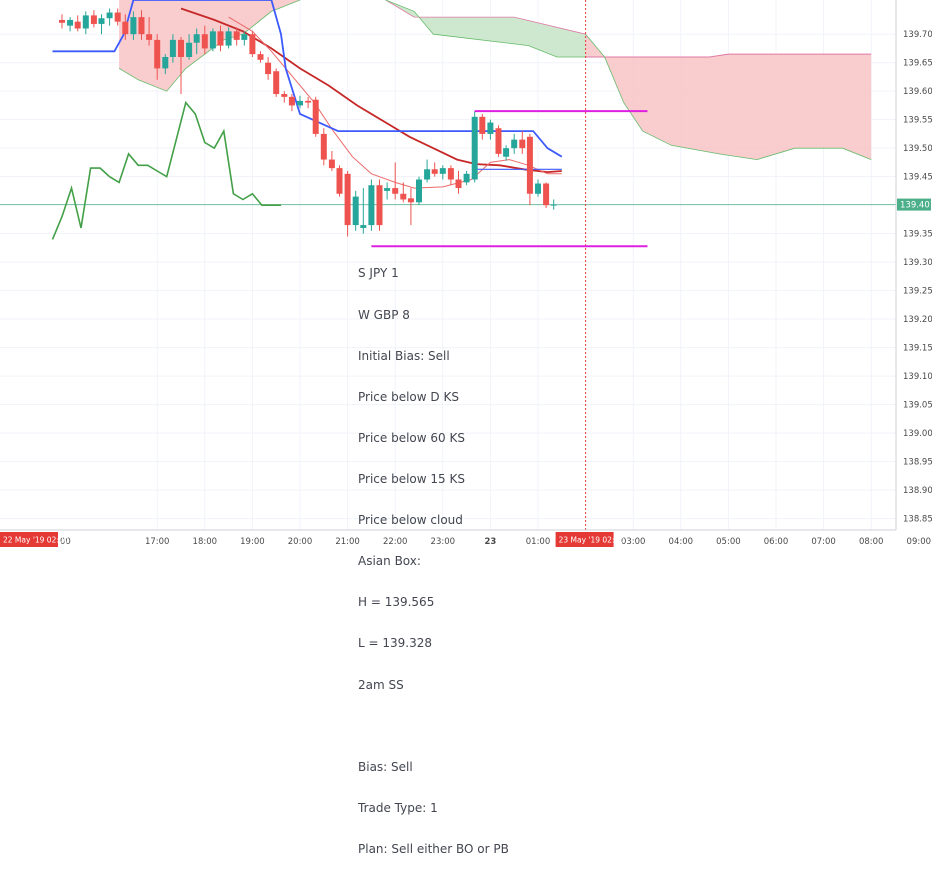 The width and height of the screenshot is (932, 884). Describe the element at coordinates (917, 292) in the screenshot. I see `price-tick-label: 139.250` at that location.